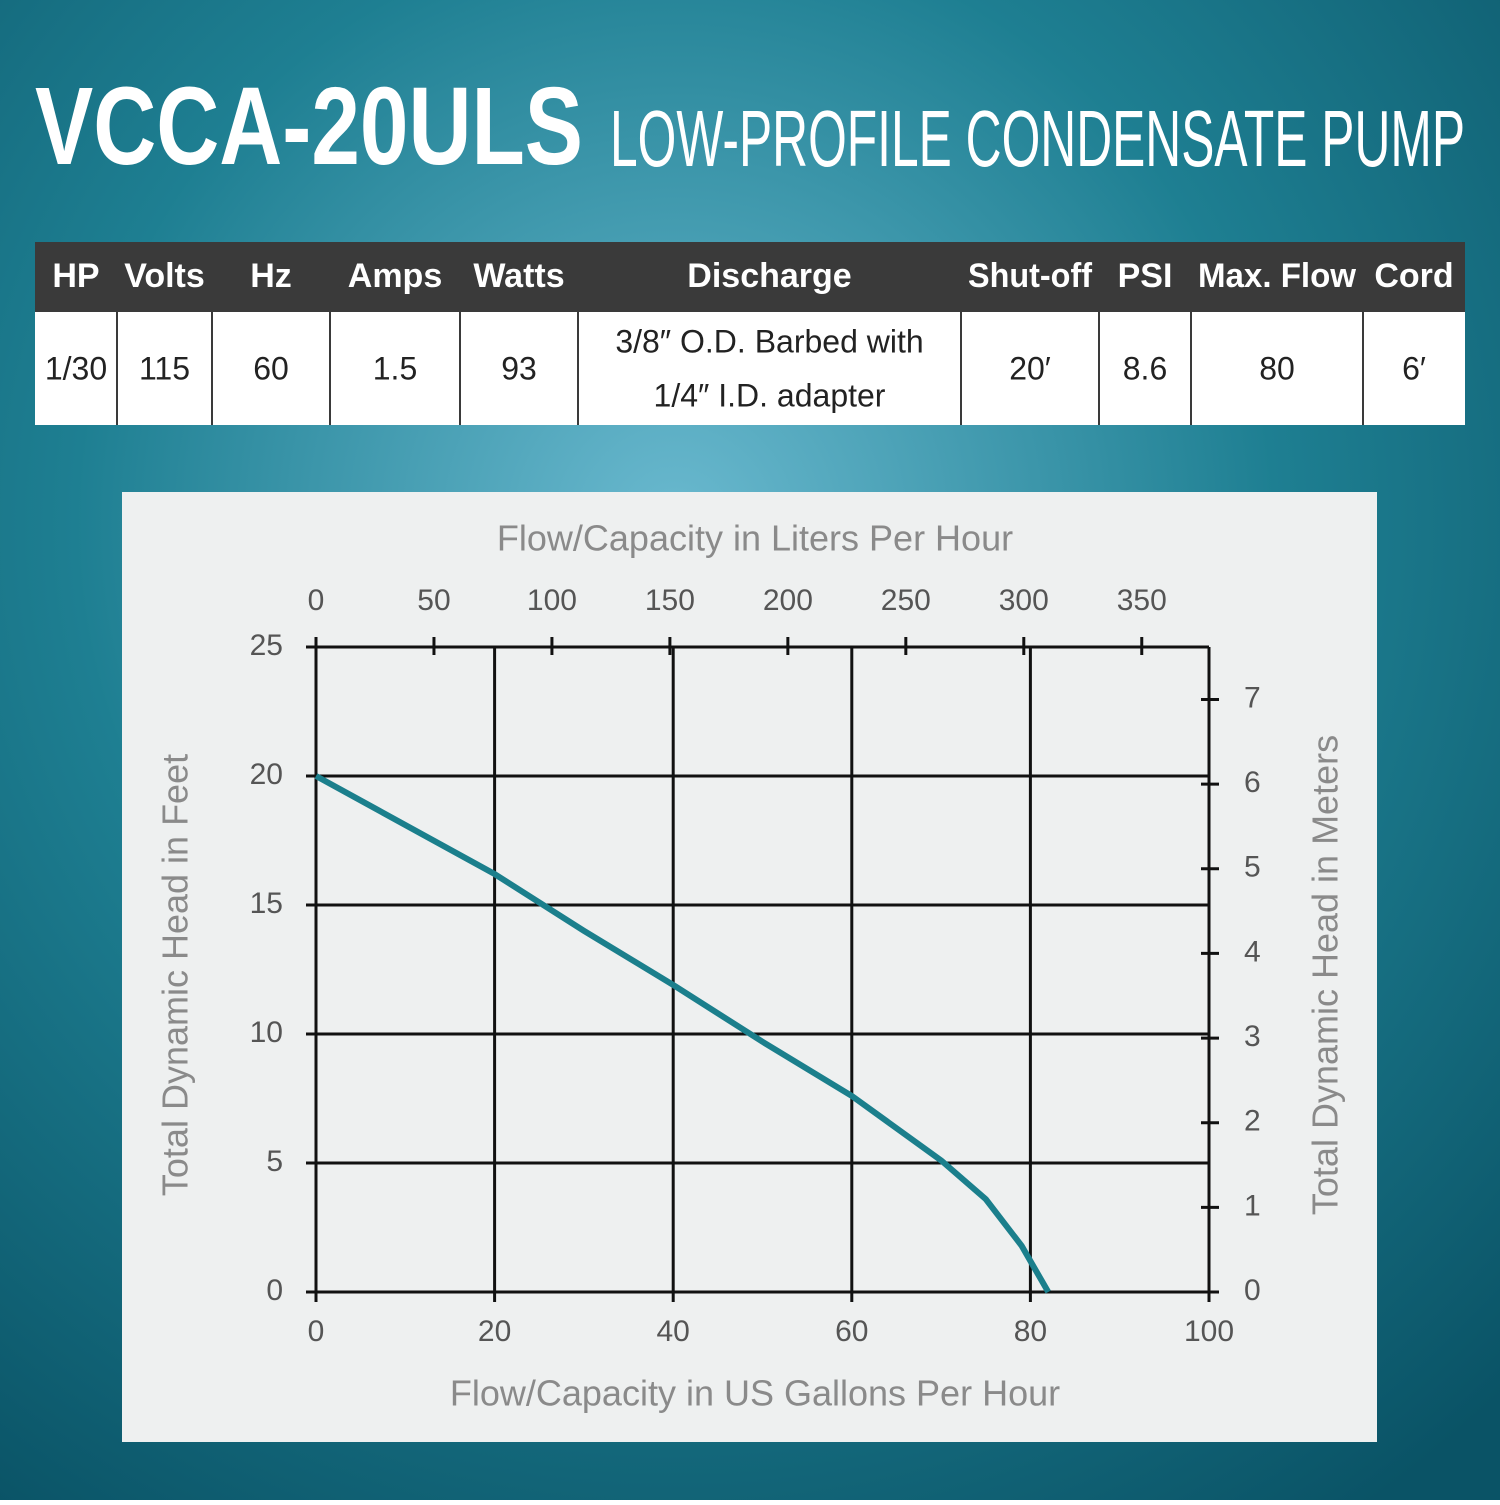 This screenshot has height=1505, width=1500. Describe the element at coordinates (274, 1161) in the screenshot. I see `y-tick-label: 5` at that location.